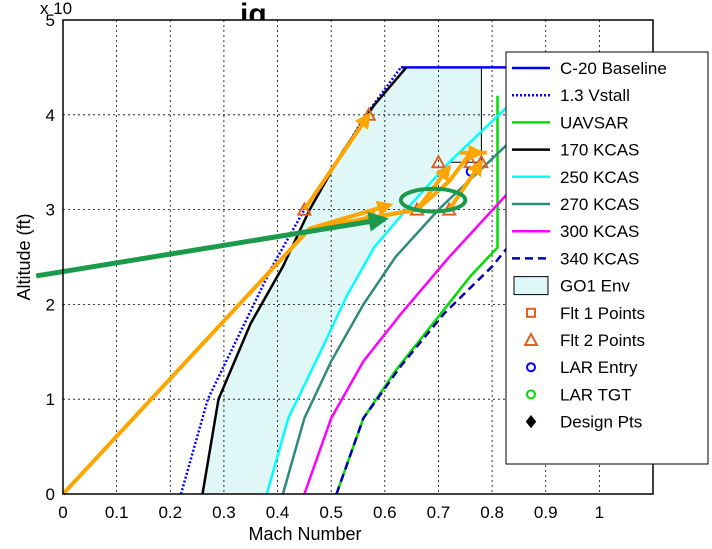  What do you see at coordinates (602, 340) in the screenshot?
I see `legend-label-flt-2-points: Flt 2 Points` at bounding box center [602, 340].